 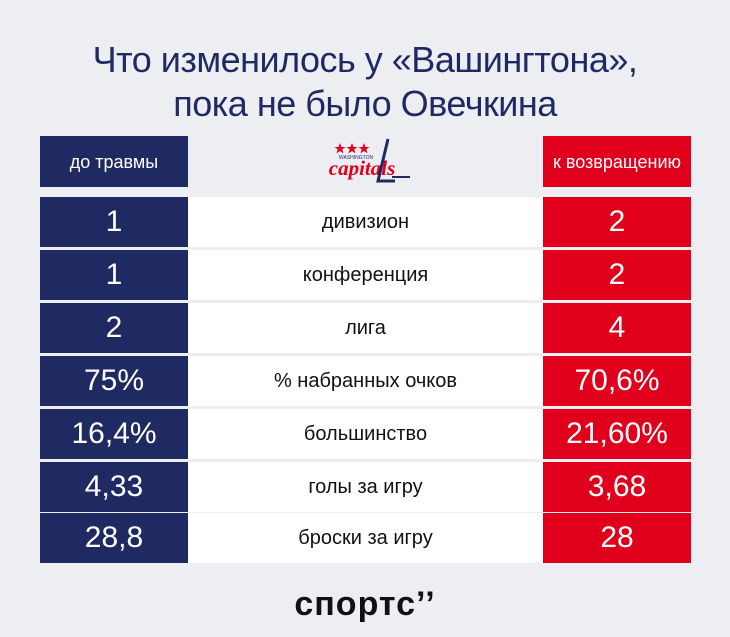 I want to click on capitals-logo: WASHINGTON capitals, so click(x=369, y=160).